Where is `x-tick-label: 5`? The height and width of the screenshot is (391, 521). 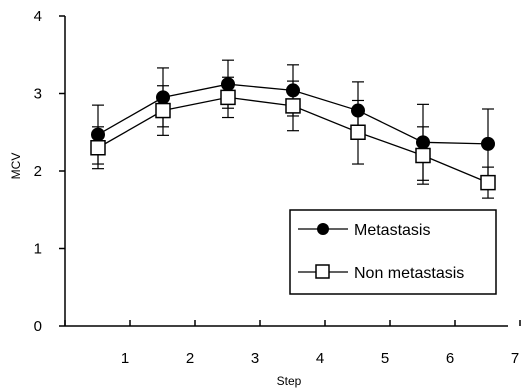
x-tick-label: 5 is located at coordinates (385, 358).